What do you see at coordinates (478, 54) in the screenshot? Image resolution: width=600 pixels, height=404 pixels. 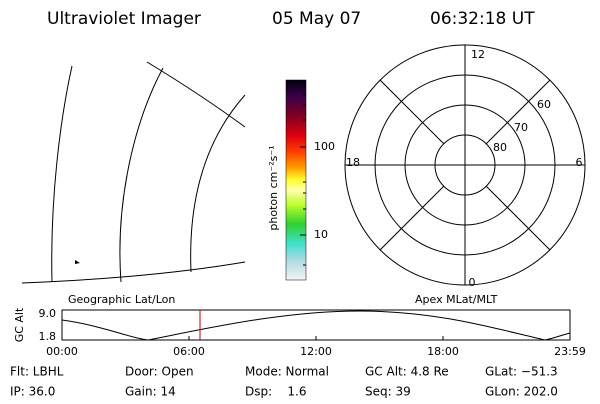 I see `mlt-label: 12` at bounding box center [478, 54].